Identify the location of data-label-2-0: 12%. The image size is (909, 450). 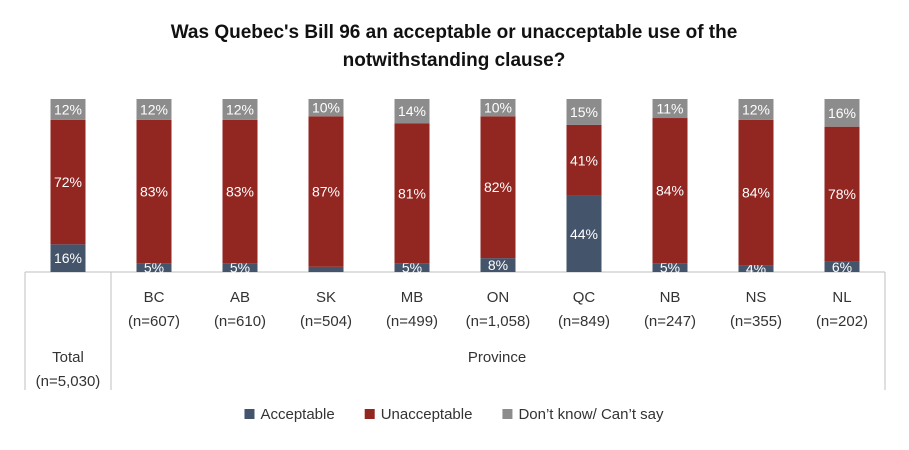
(68, 109).